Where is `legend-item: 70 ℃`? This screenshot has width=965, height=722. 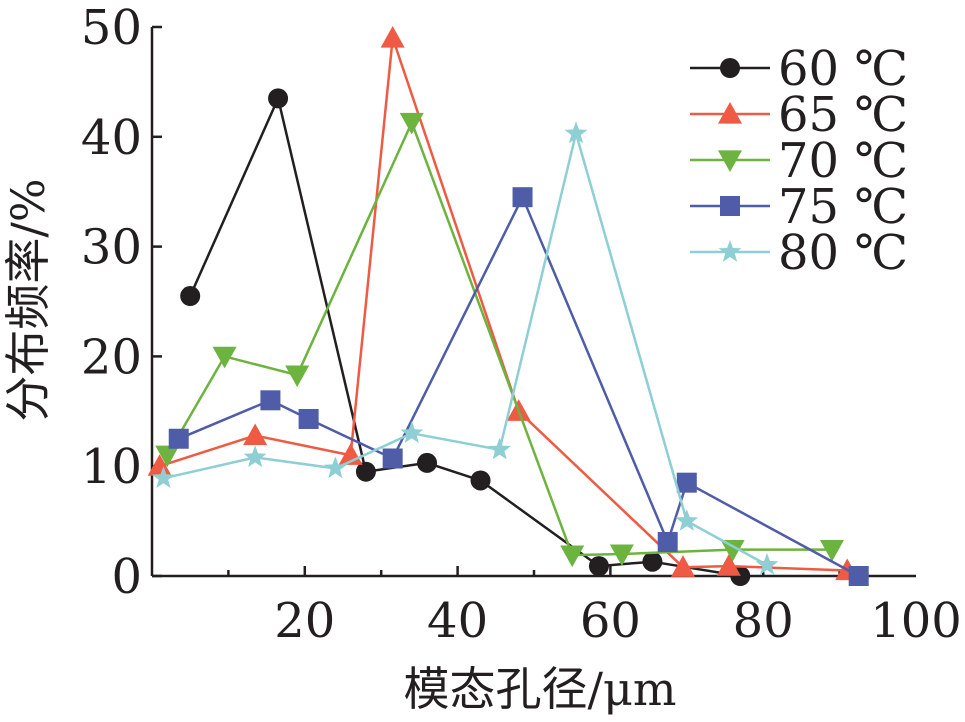
legend-item: 70 ℃ is located at coordinates (799, 161).